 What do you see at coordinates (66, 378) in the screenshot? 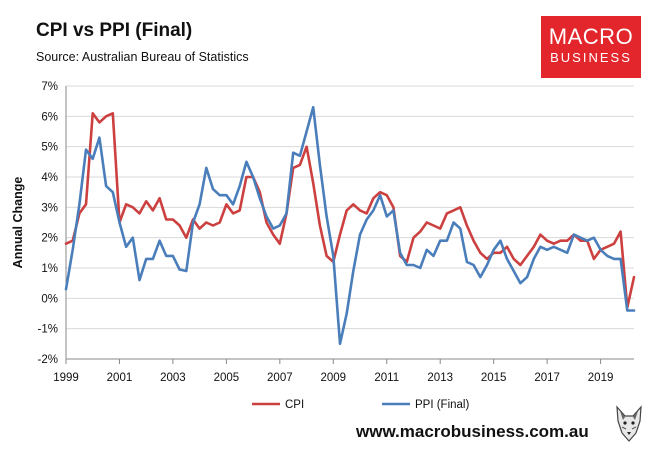
I see `x-tick-label: 1999` at bounding box center [66, 378].